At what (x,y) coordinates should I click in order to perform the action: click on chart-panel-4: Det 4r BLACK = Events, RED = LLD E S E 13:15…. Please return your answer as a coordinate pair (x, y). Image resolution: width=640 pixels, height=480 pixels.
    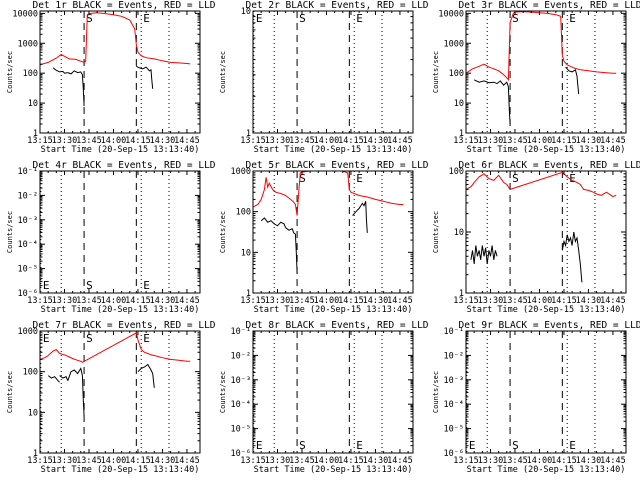
    Looking at the image, I should click on (111, 237).